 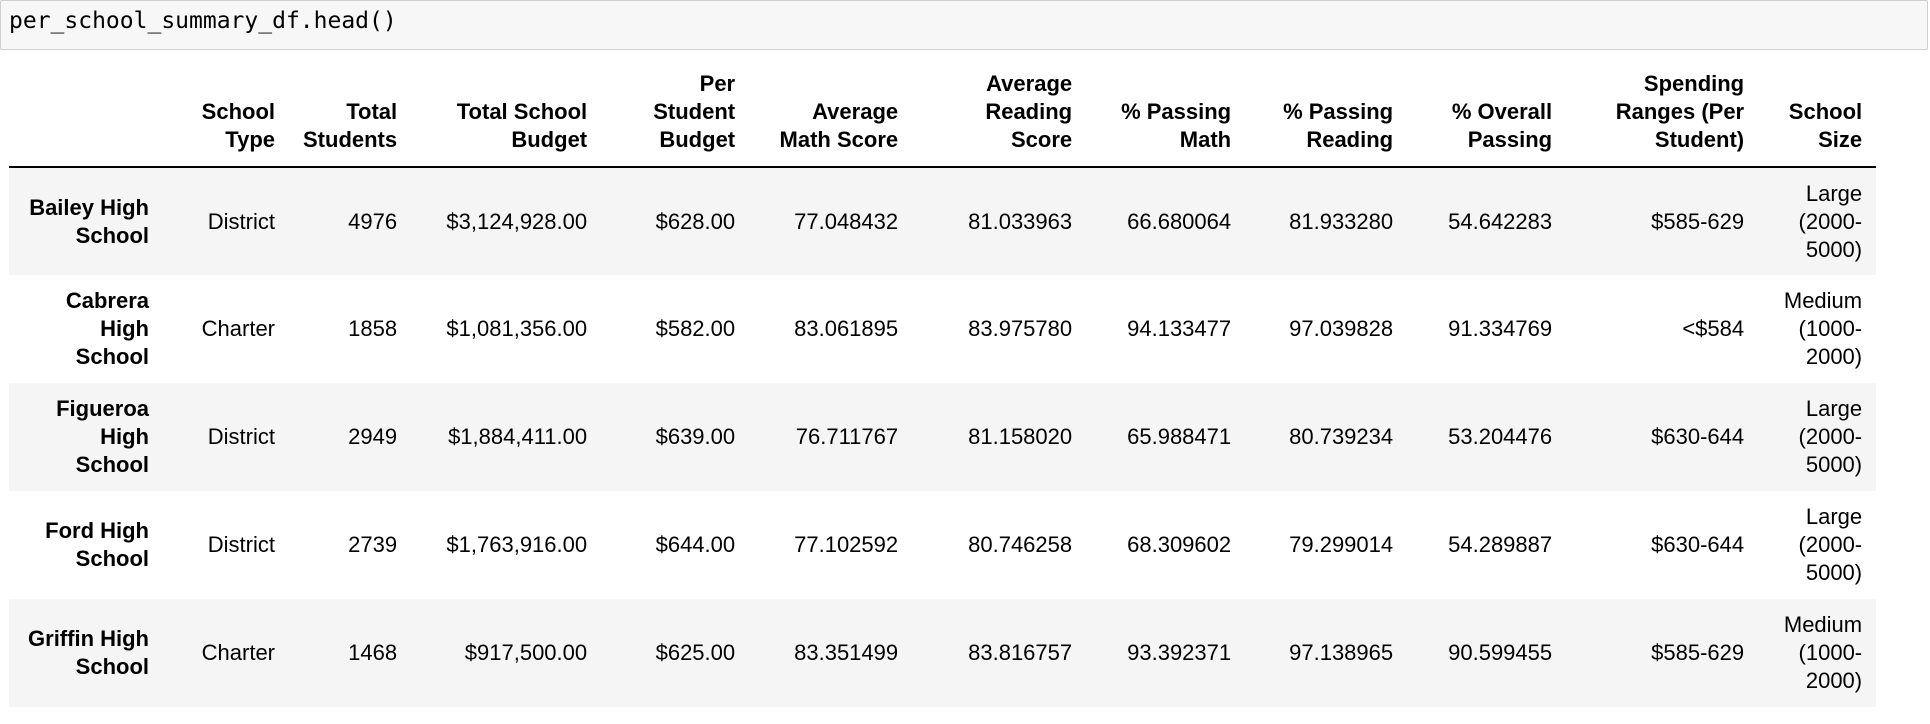 I want to click on table-cell: 79.299014, so click(x=1341, y=544).